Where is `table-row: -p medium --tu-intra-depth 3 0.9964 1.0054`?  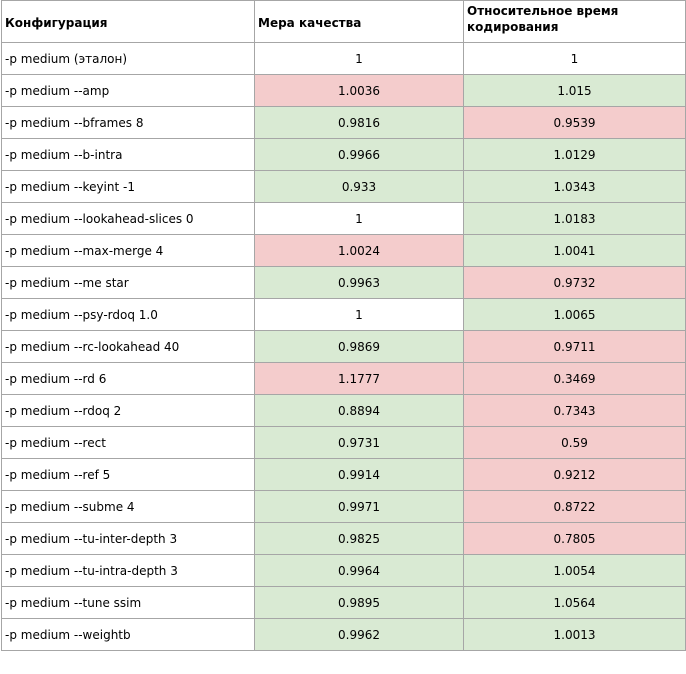
table-row: -p medium --tu-intra-depth 3 0.9964 1.0054 is located at coordinates (343, 570).